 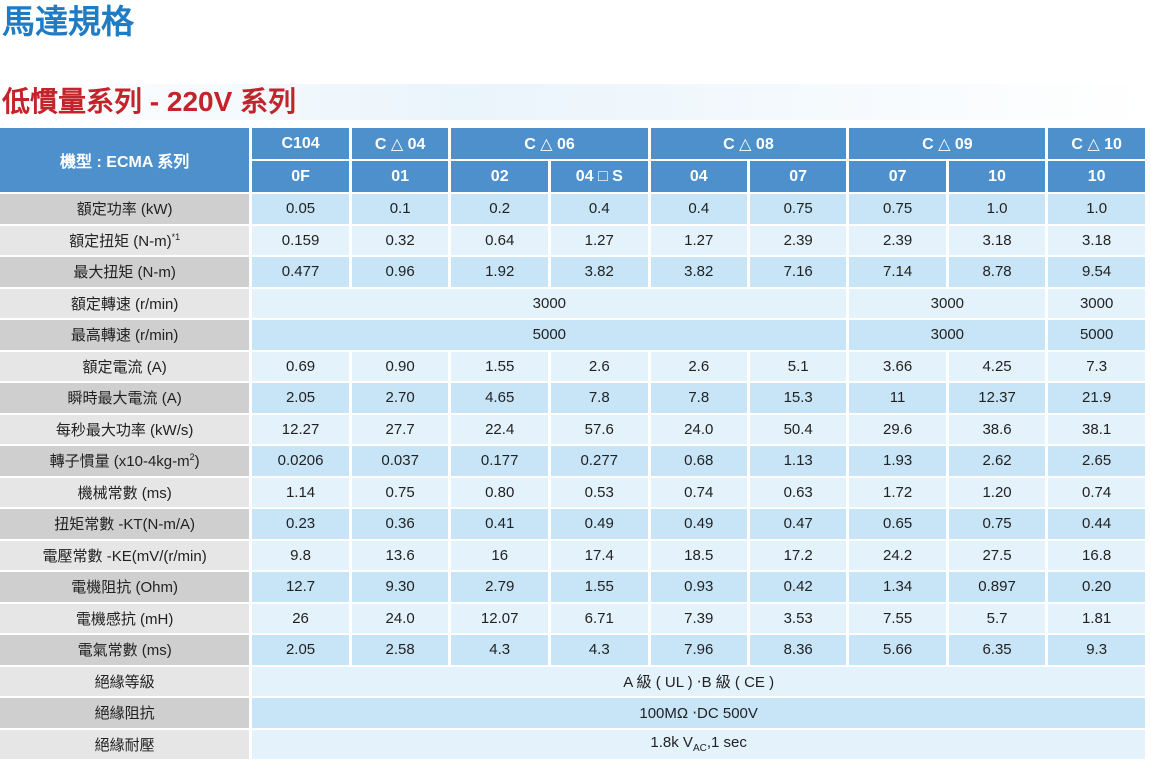 What do you see at coordinates (125, 303) in the screenshot?
I see `row-label: 額定轉速 (r/min)` at bounding box center [125, 303].